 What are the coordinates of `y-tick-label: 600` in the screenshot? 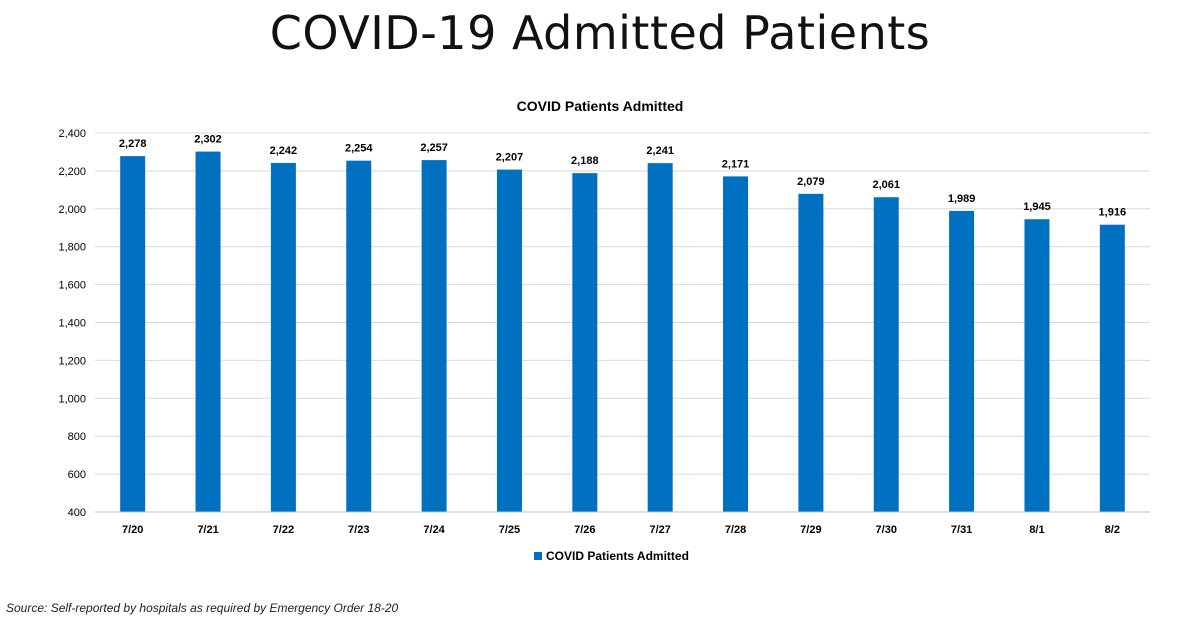 It's located at (77, 475).